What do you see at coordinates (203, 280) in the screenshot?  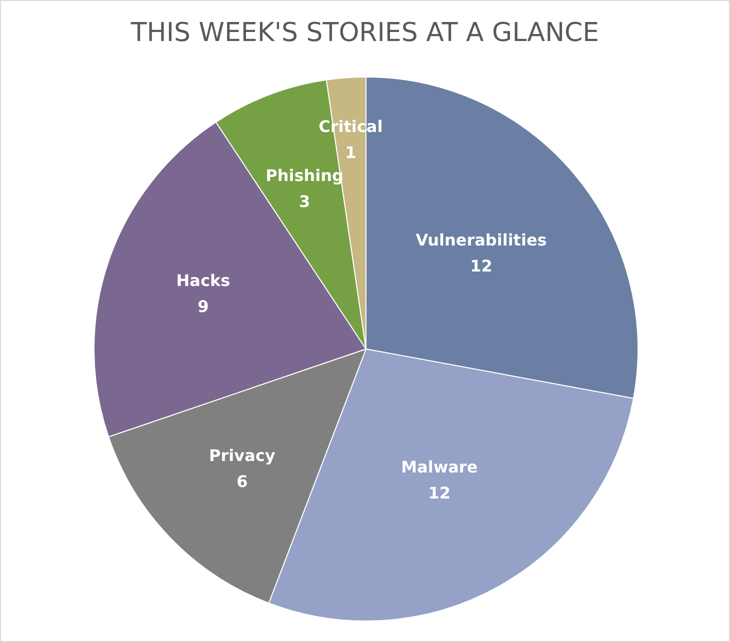 I see `slice-label: Hacks` at bounding box center [203, 280].